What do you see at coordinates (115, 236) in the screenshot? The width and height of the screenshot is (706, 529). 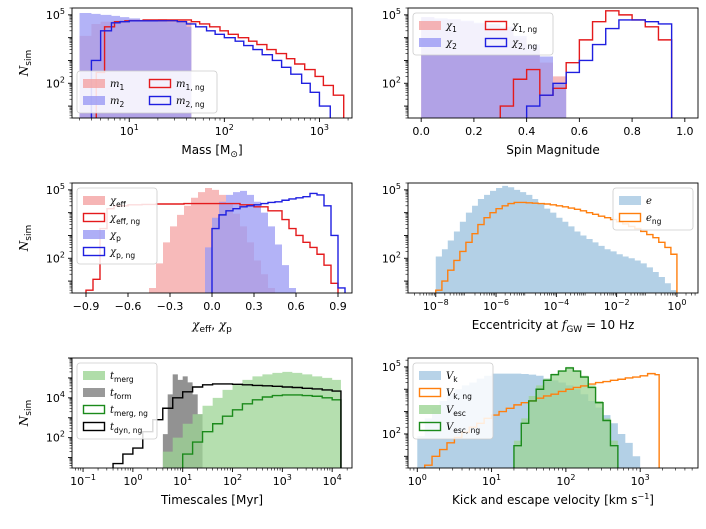 I see `legend-label: χp` at bounding box center [115, 236].